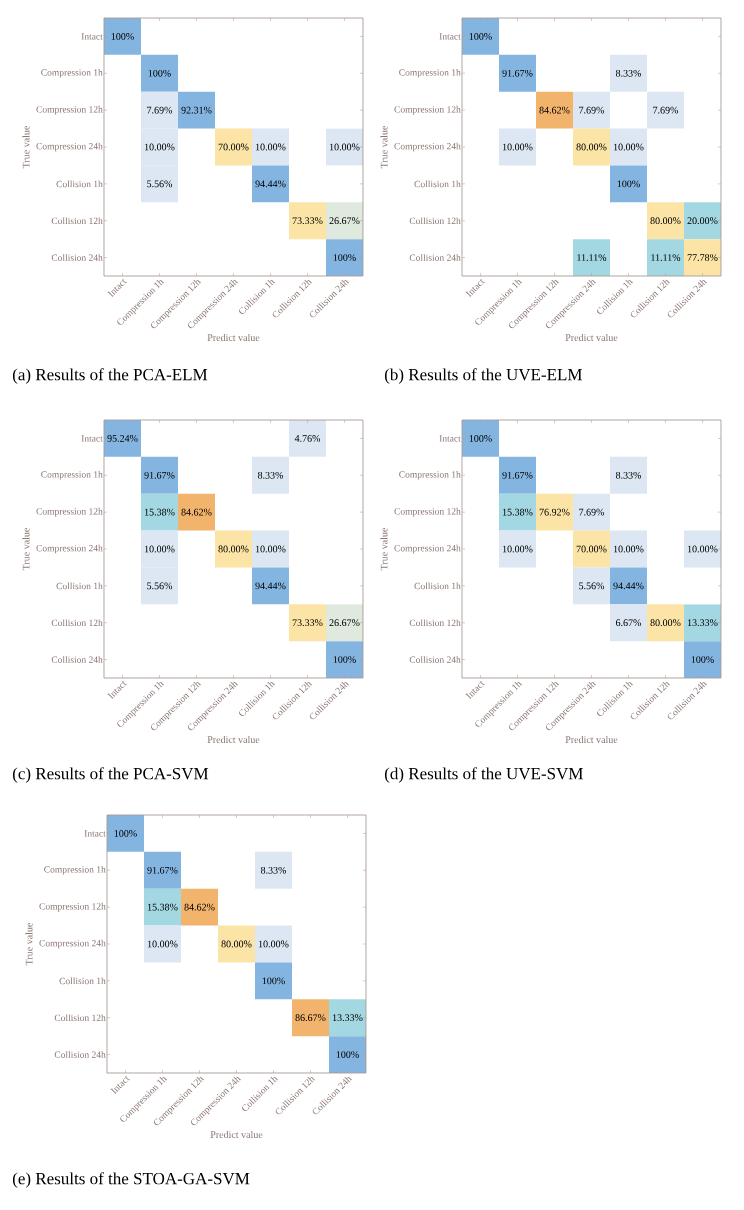  I want to click on data-label: 73.33%, so click(307, 221).